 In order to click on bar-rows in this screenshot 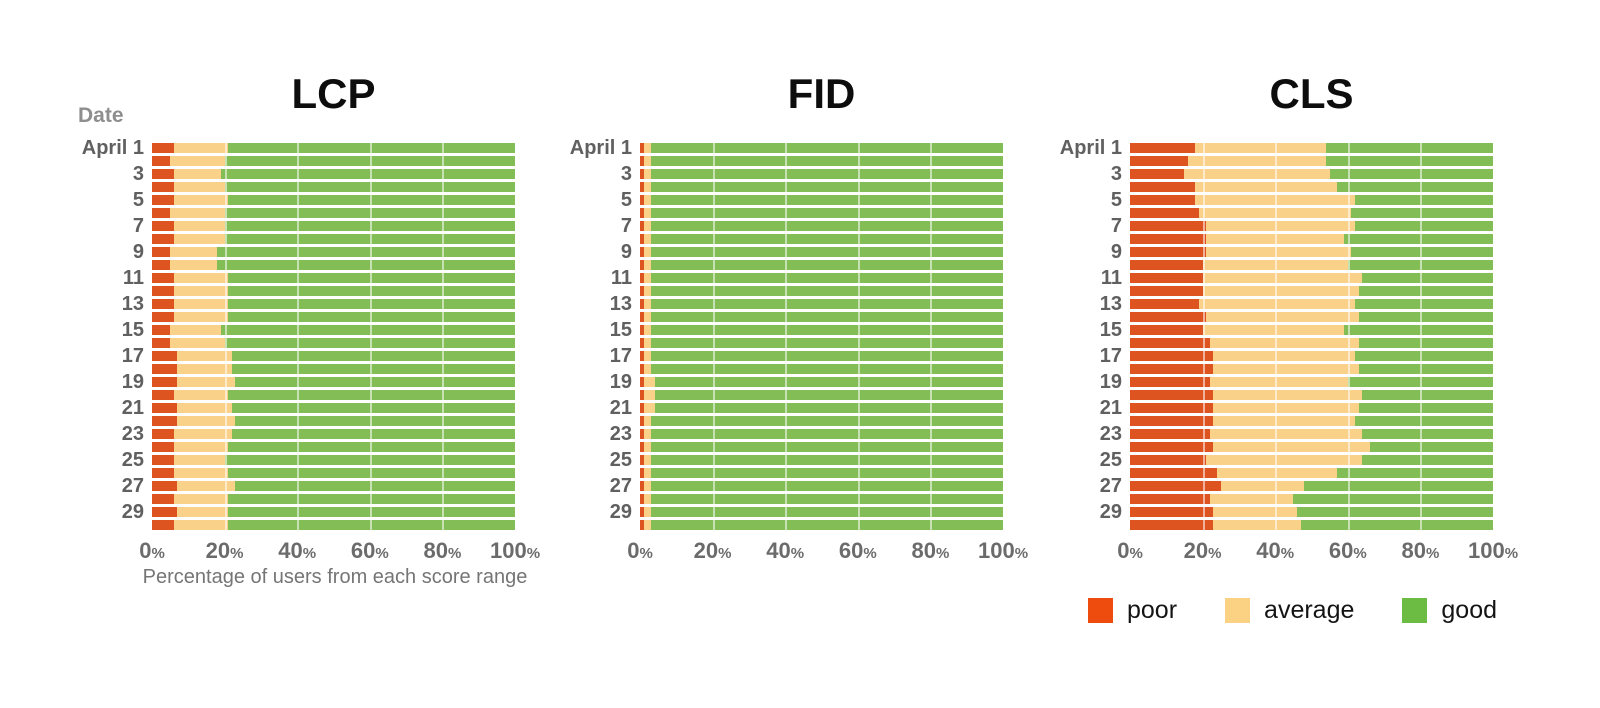, I will do `click(333, 338)`.